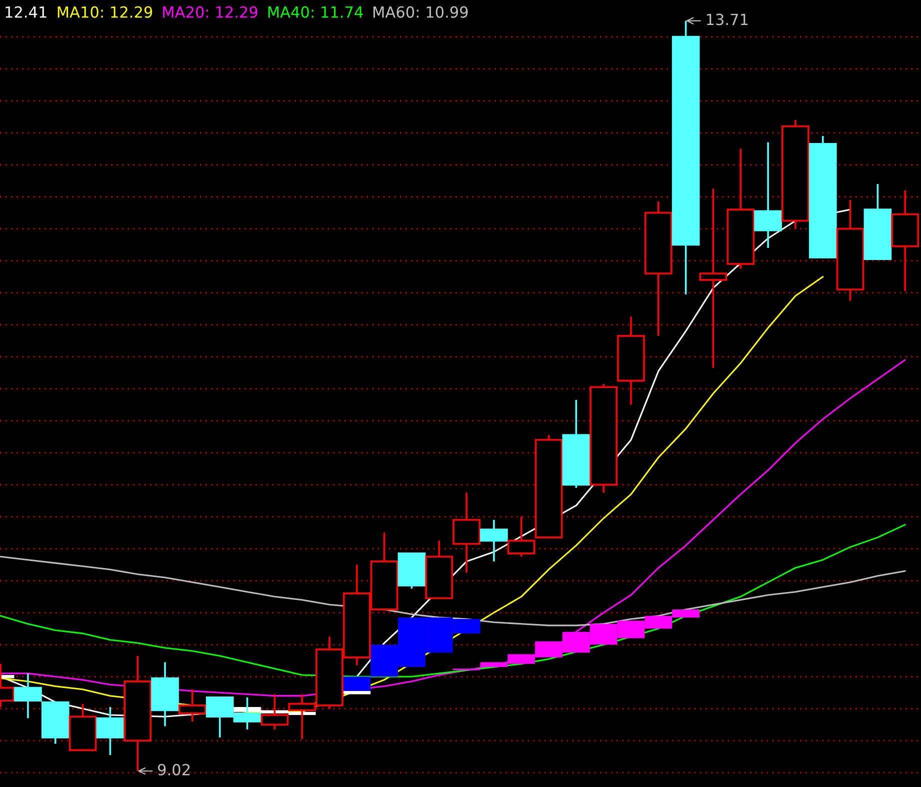  I want to click on candlestick, so click(713, 278).